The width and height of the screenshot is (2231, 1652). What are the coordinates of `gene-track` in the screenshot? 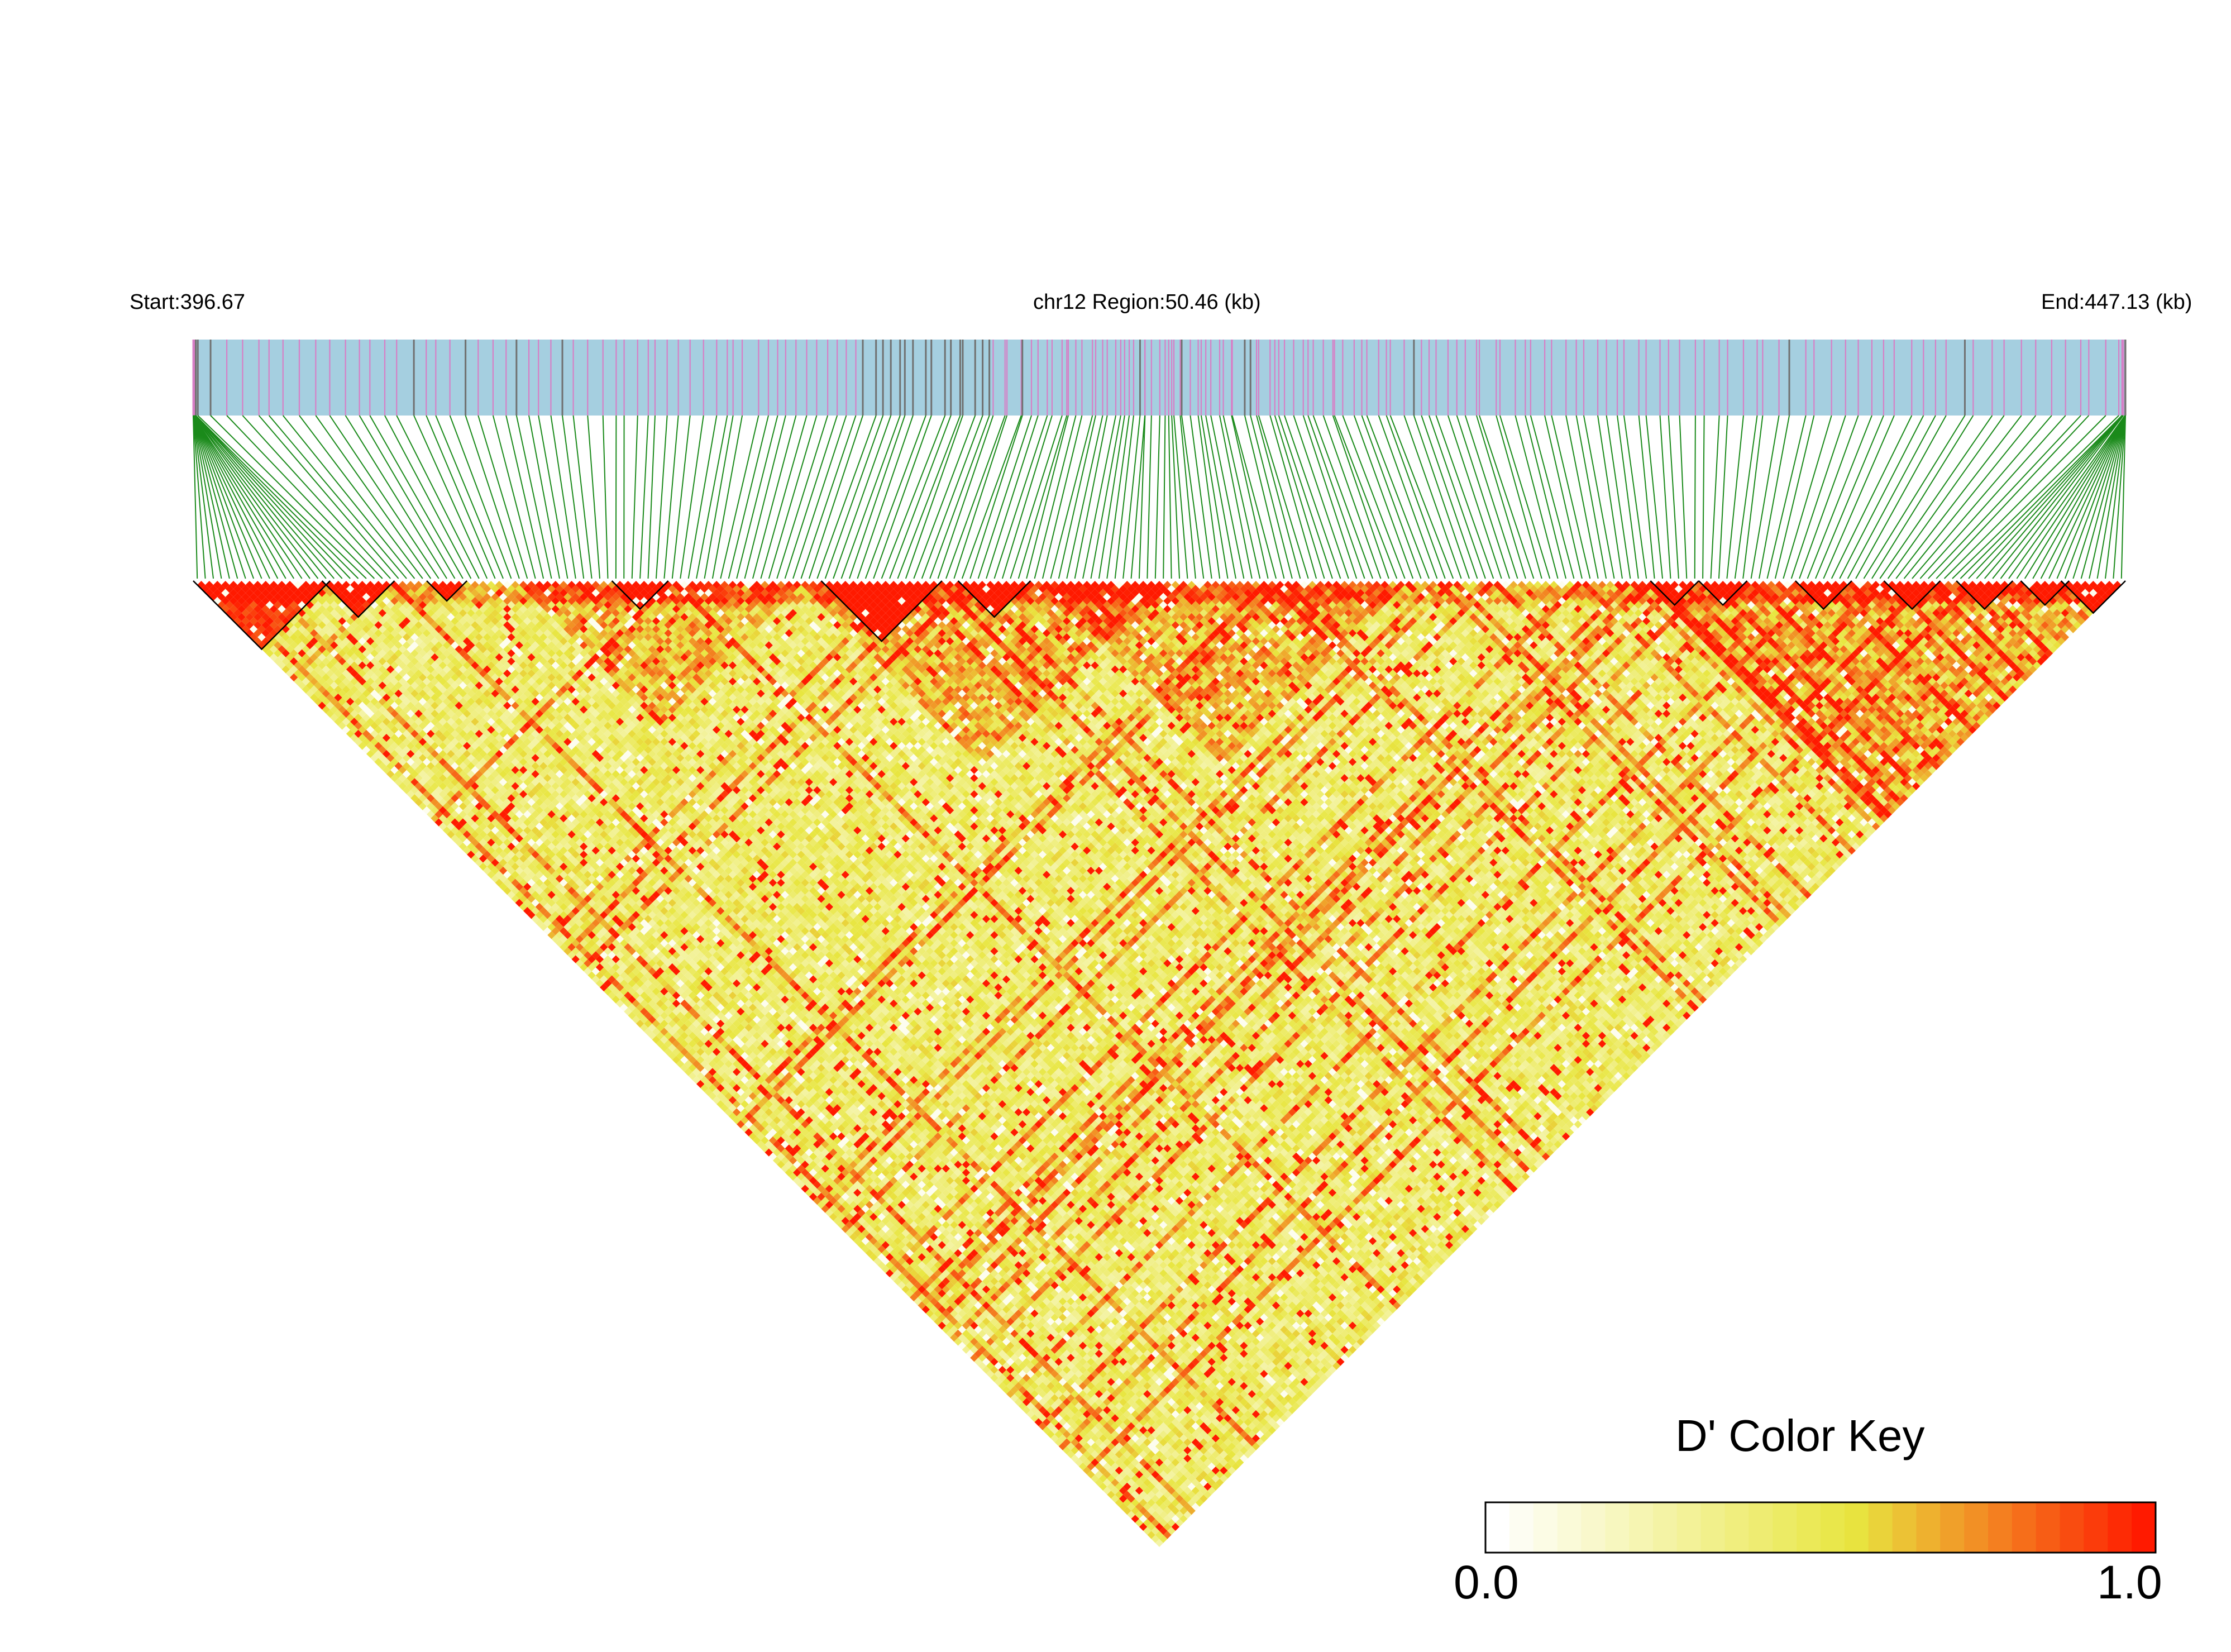 It's located at (1159, 378).